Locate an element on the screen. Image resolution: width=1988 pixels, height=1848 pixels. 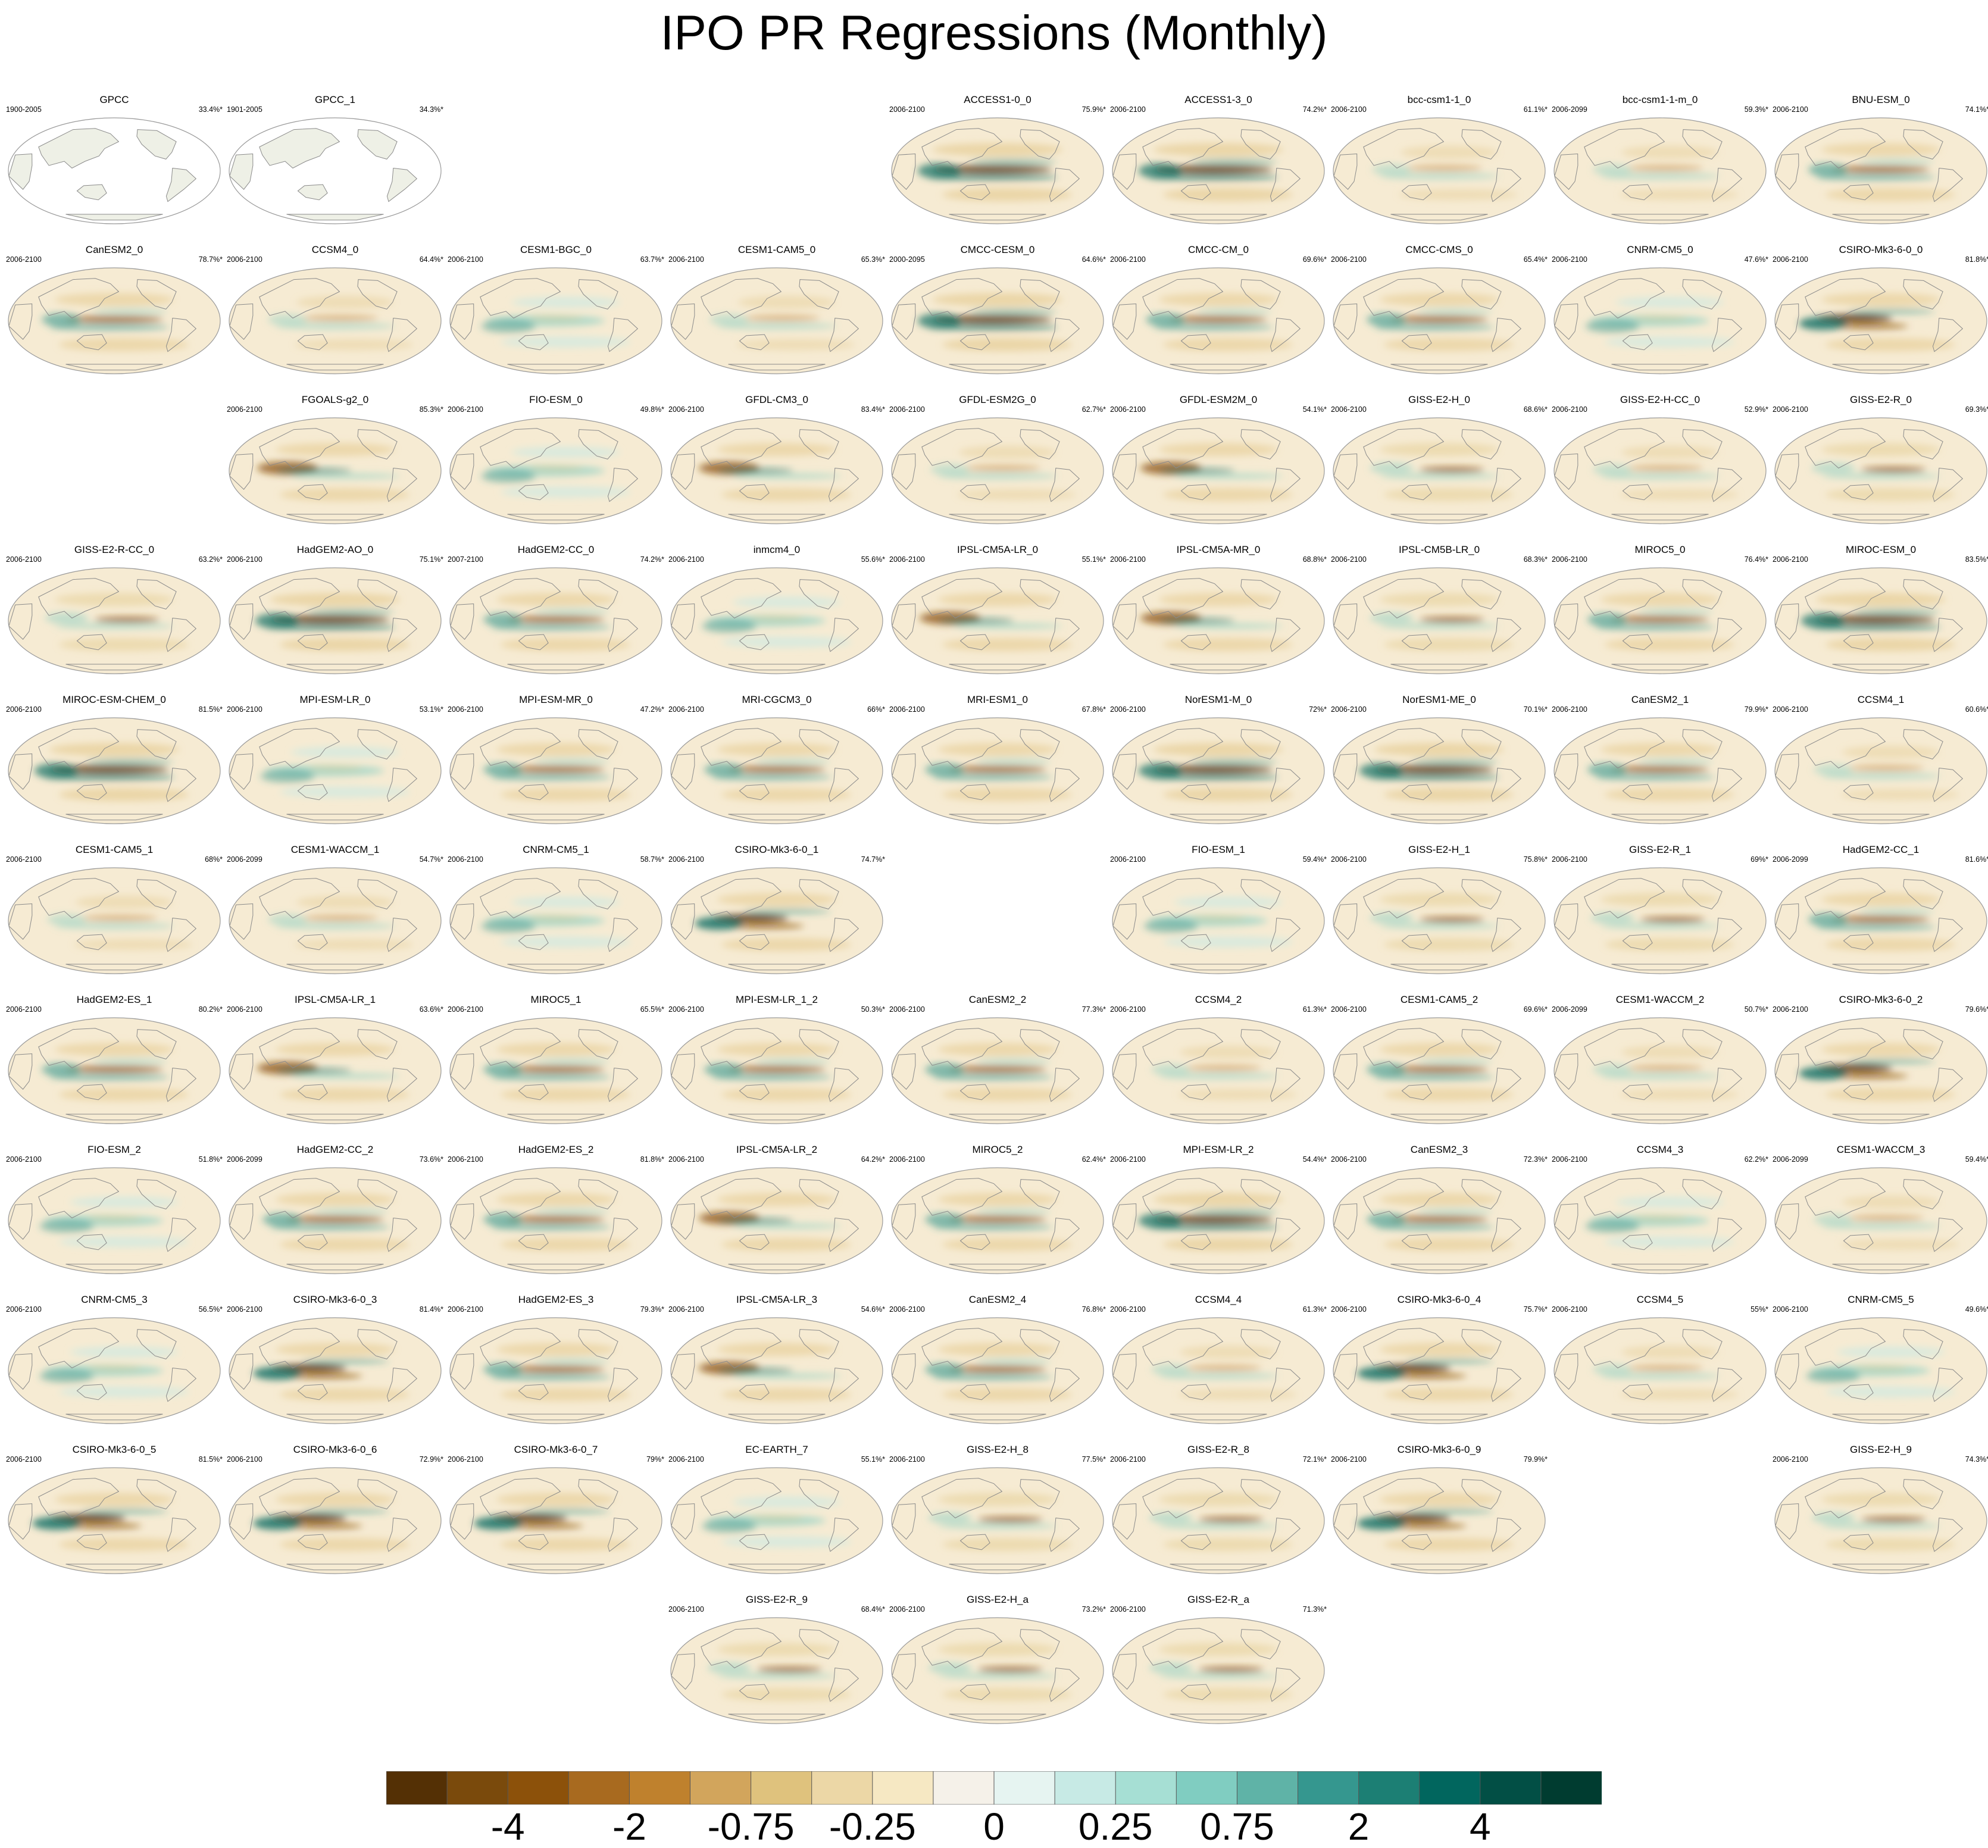
panel-title: CSIRO-Mk3-6-0_7 is located at coordinates (556, 1449).